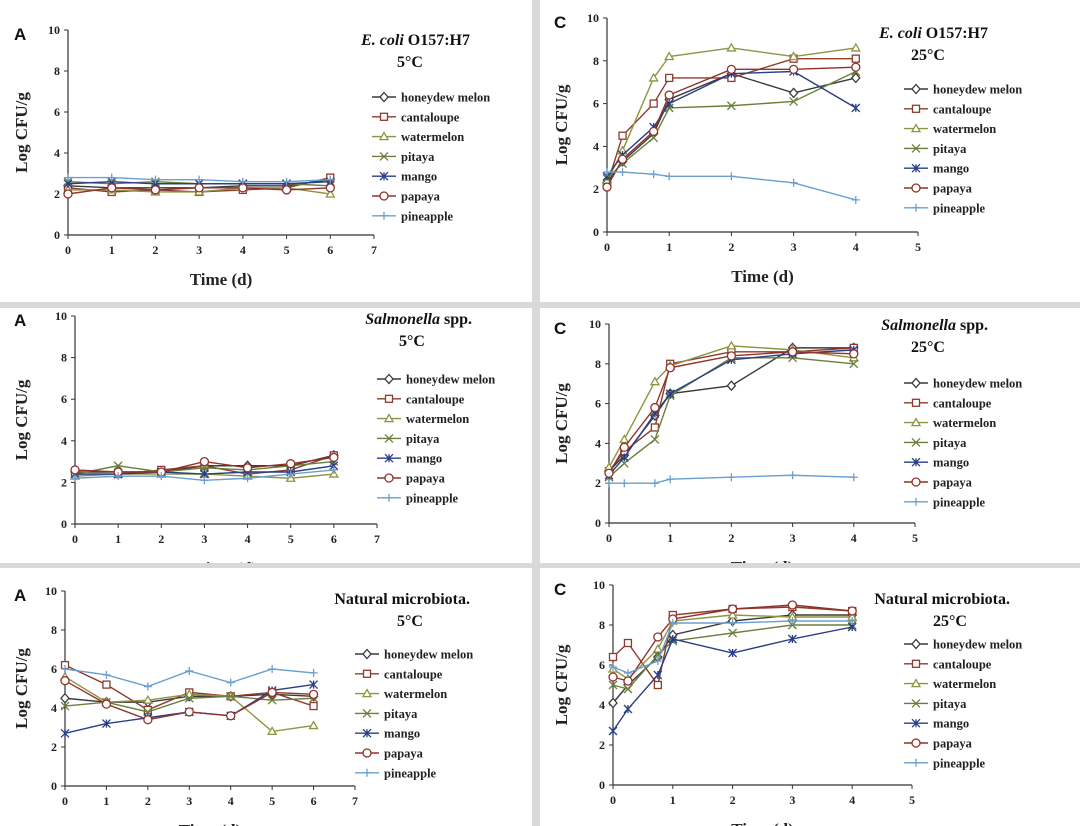  I want to click on title-rest: spp., so click(972, 325).